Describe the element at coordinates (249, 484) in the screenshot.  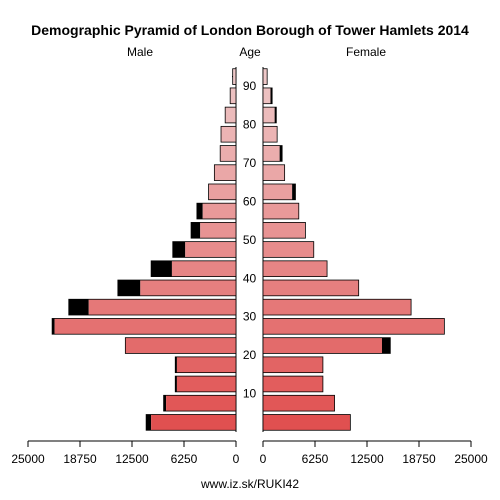
I see `footer-source: www.iz.sk/RUKI42` at that location.